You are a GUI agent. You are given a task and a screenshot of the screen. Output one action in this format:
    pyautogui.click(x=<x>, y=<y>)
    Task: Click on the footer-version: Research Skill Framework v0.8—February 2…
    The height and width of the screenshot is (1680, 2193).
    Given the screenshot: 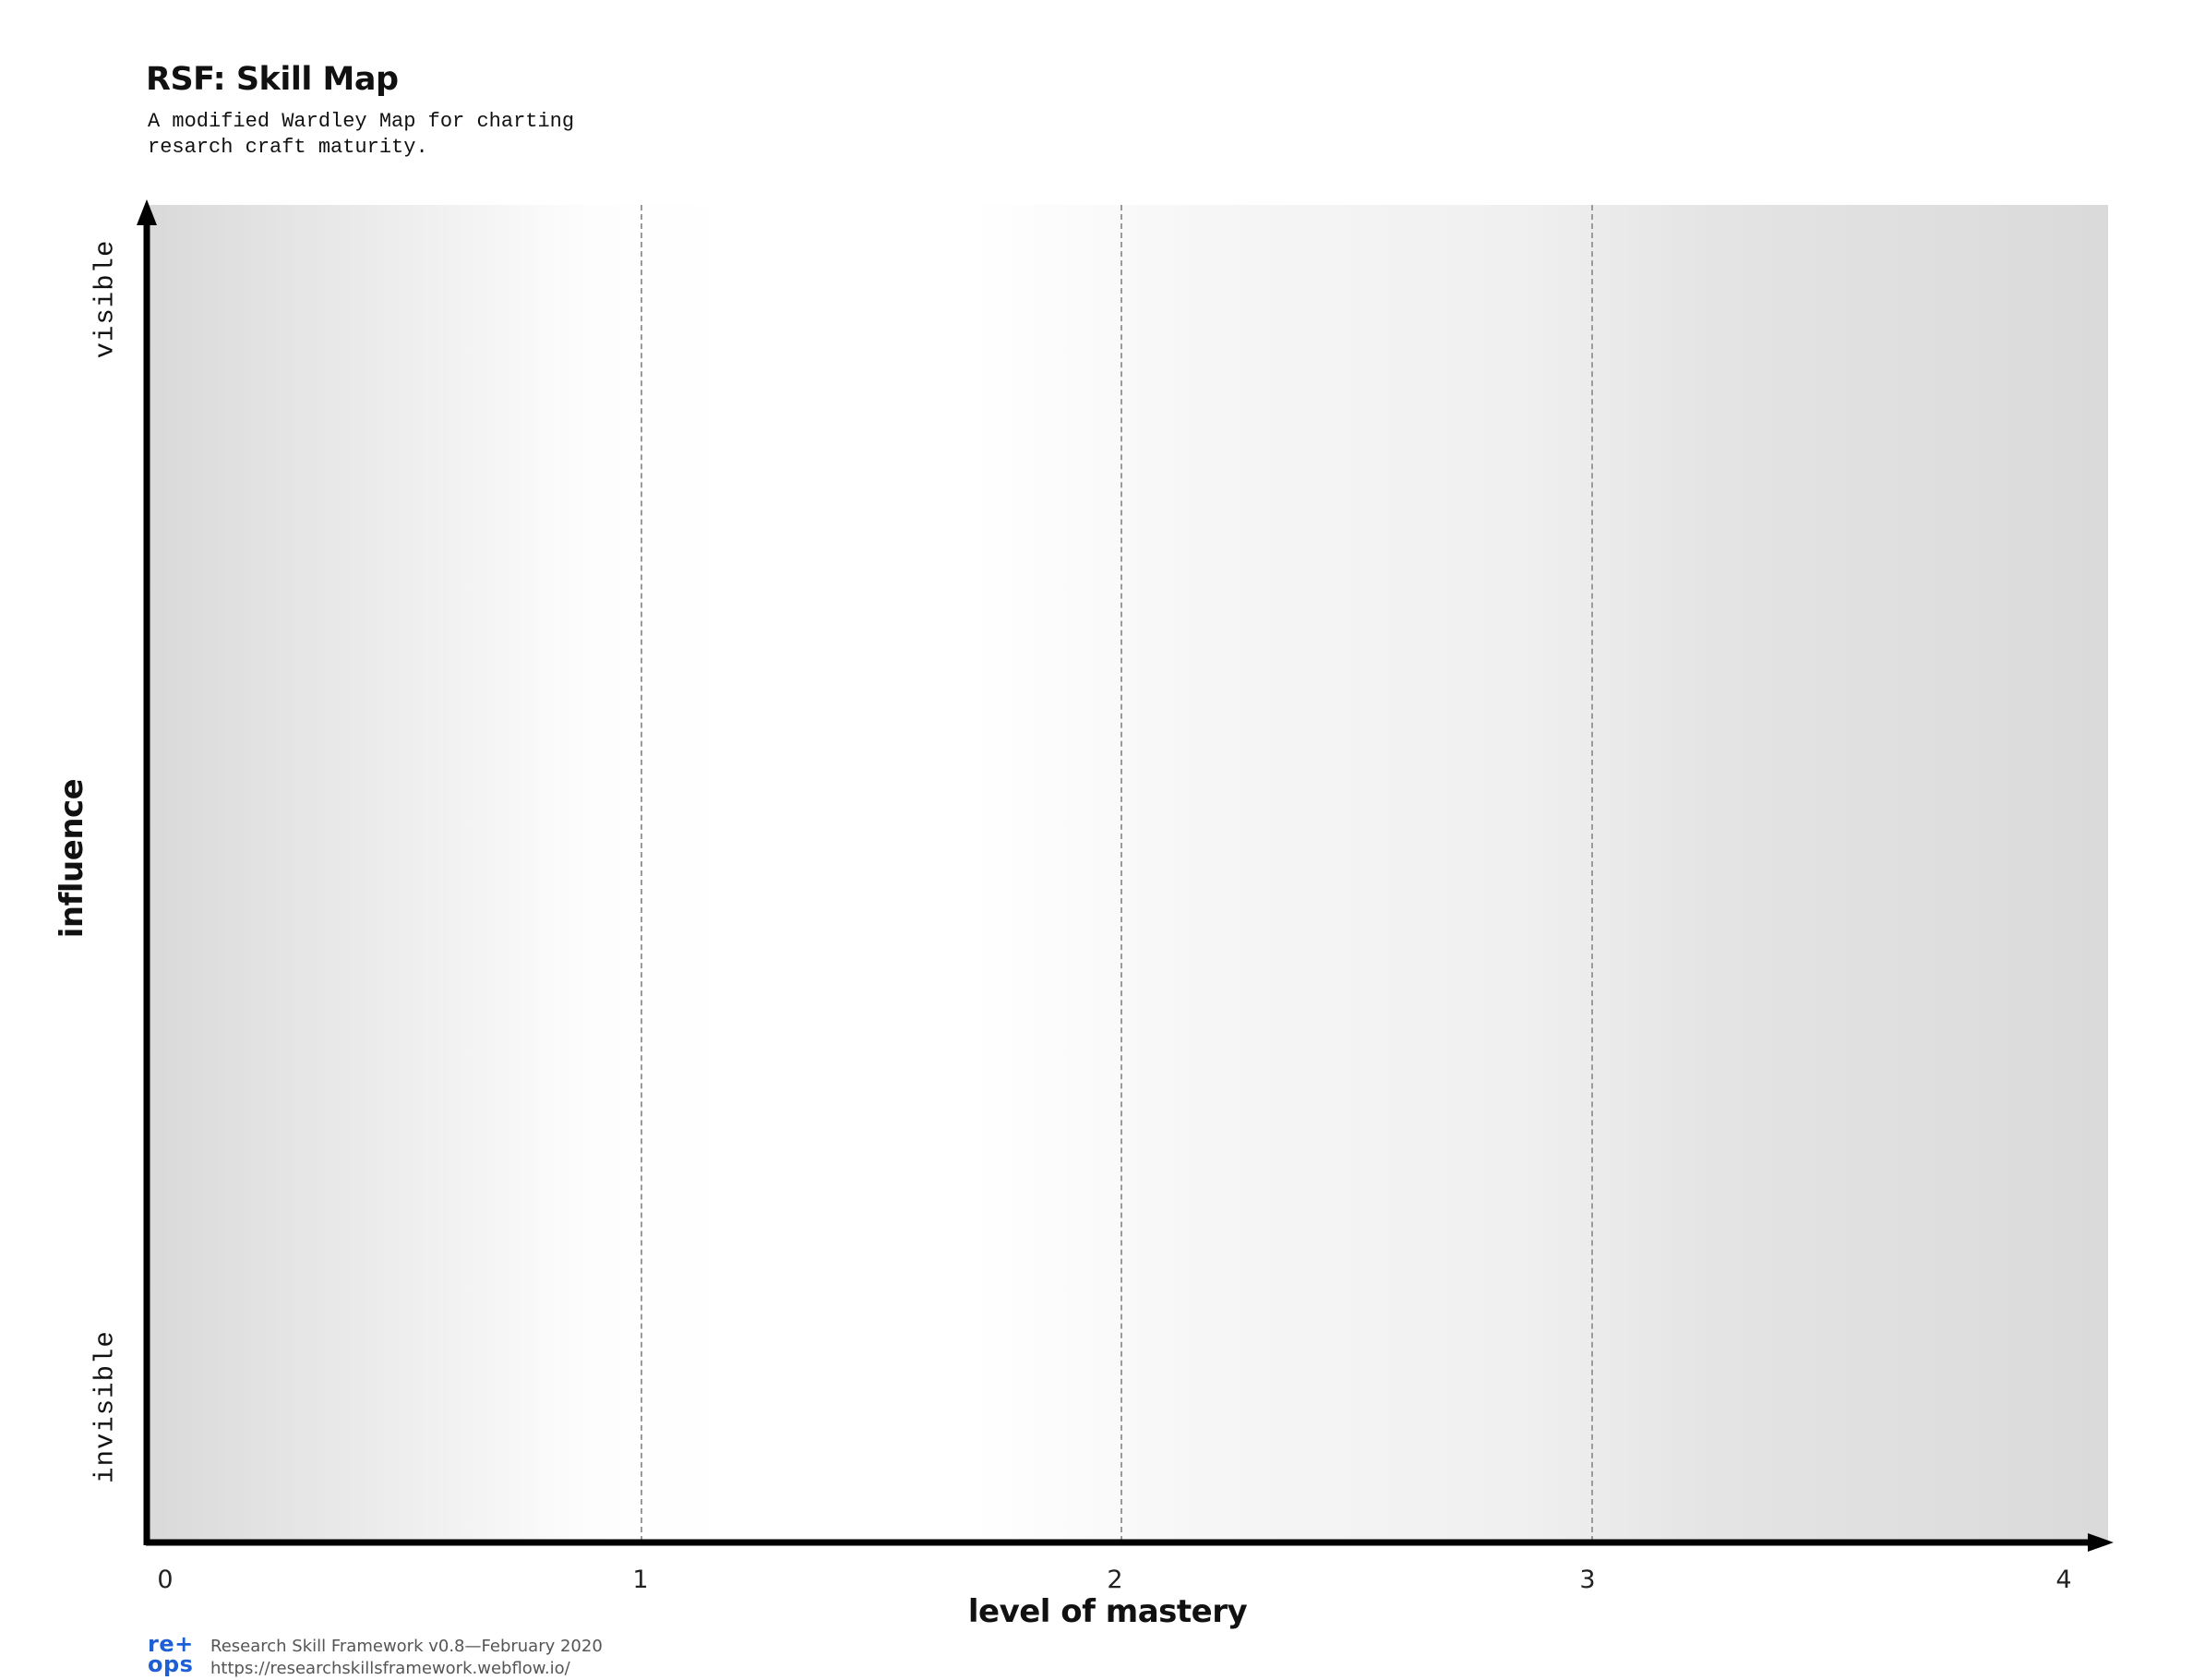 What is the action you would take?
    pyautogui.click(x=407, y=1646)
    